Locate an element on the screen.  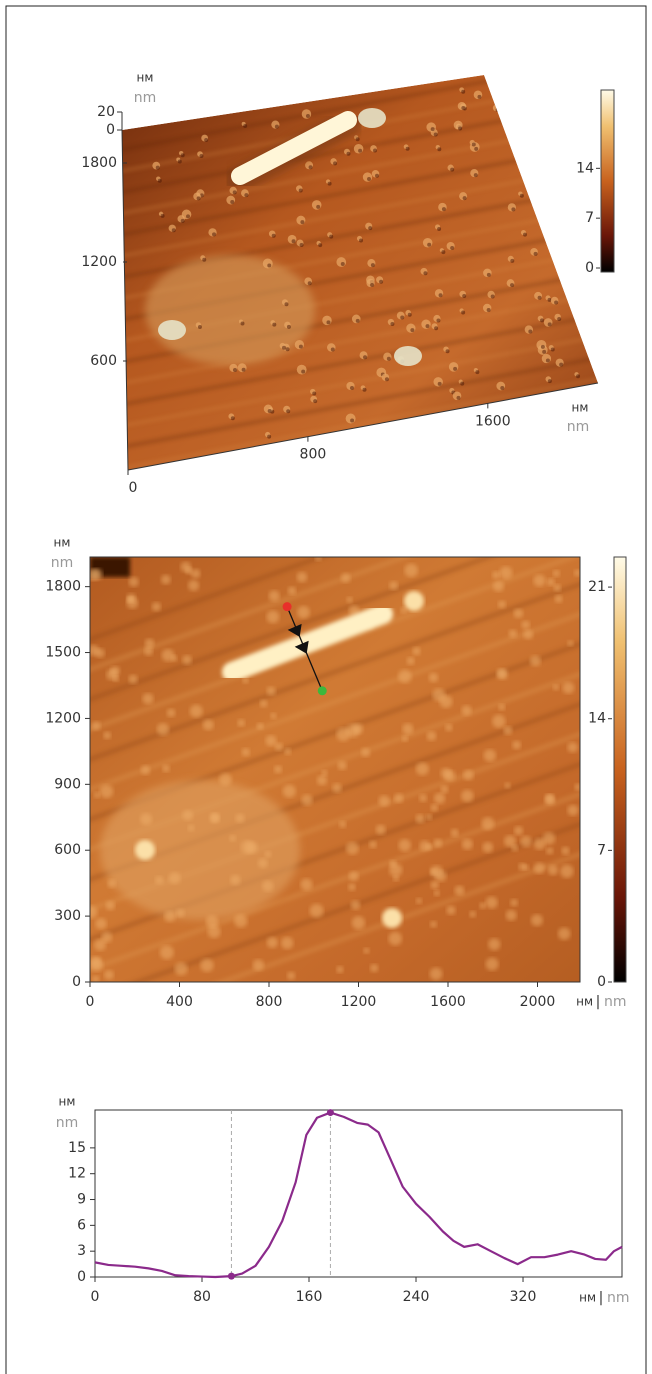
y-tick-label: 12 is located at coordinates (77, 1174).